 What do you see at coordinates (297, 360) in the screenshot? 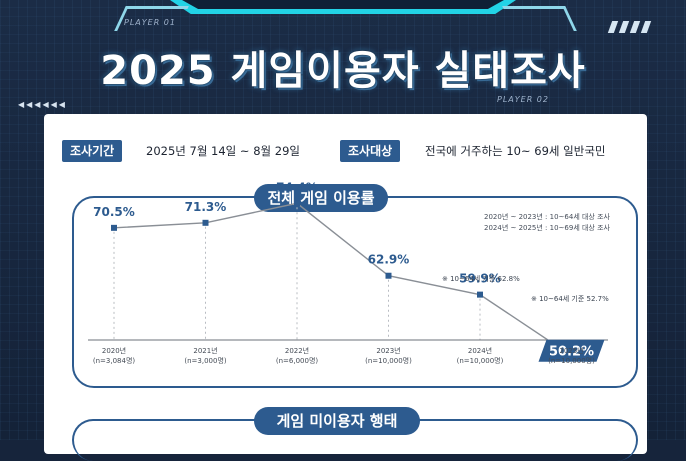
I see `x-tick-sample-label: (n=6,000명)` at bounding box center [297, 360].